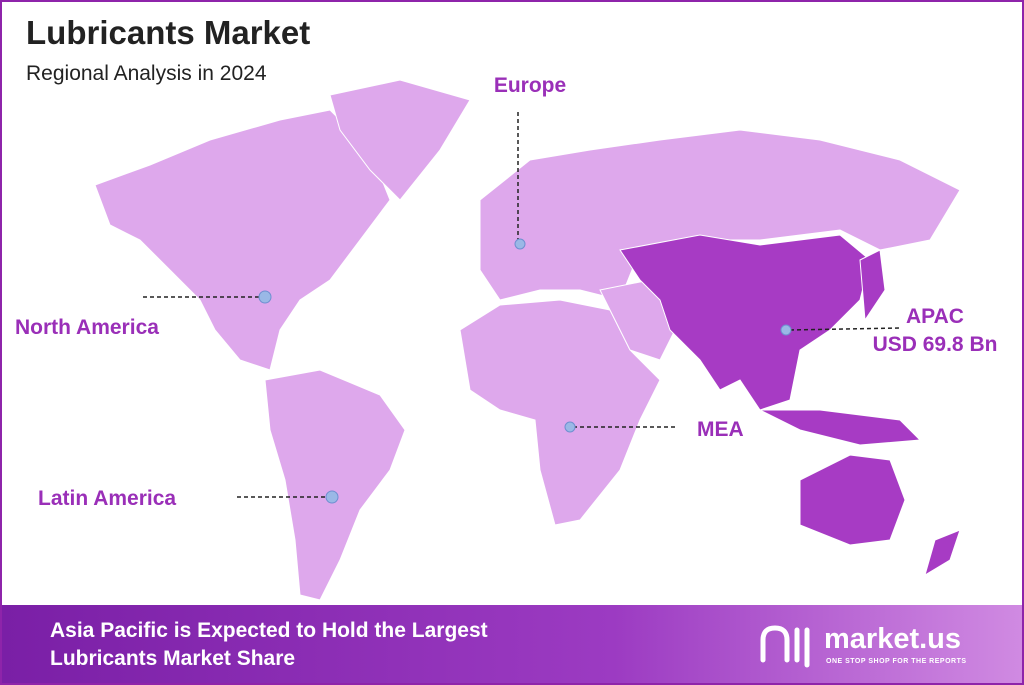 Image resolution: width=1024 pixels, height=685 pixels. I want to click on japan, so click(872, 285).